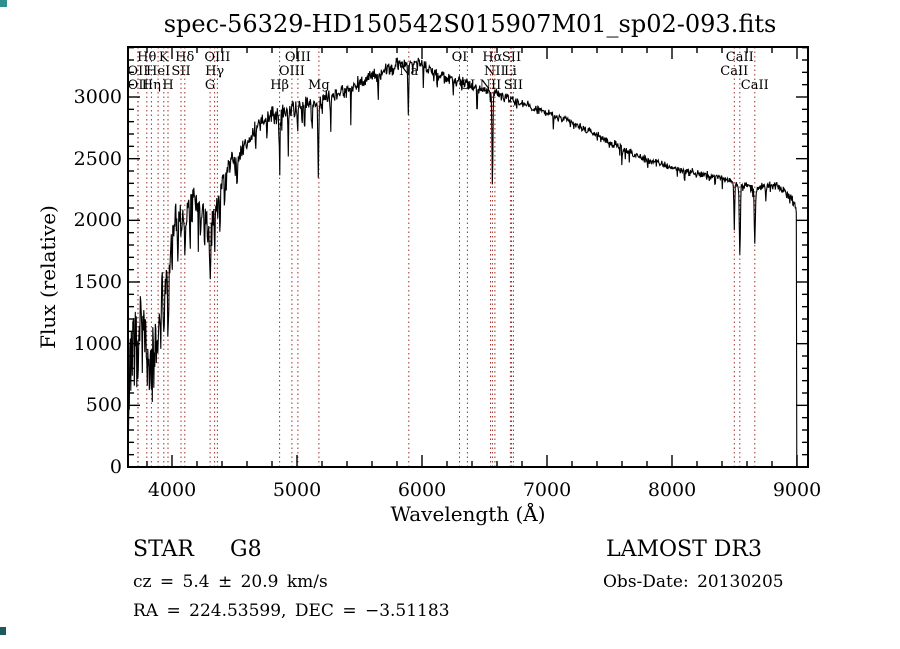 This screenshot has width=900, height=649. What do you see at coordinates (280, 85) in the screenshot?
I see `spectral-line-label: Hβ` at bounding box center [280, 85].